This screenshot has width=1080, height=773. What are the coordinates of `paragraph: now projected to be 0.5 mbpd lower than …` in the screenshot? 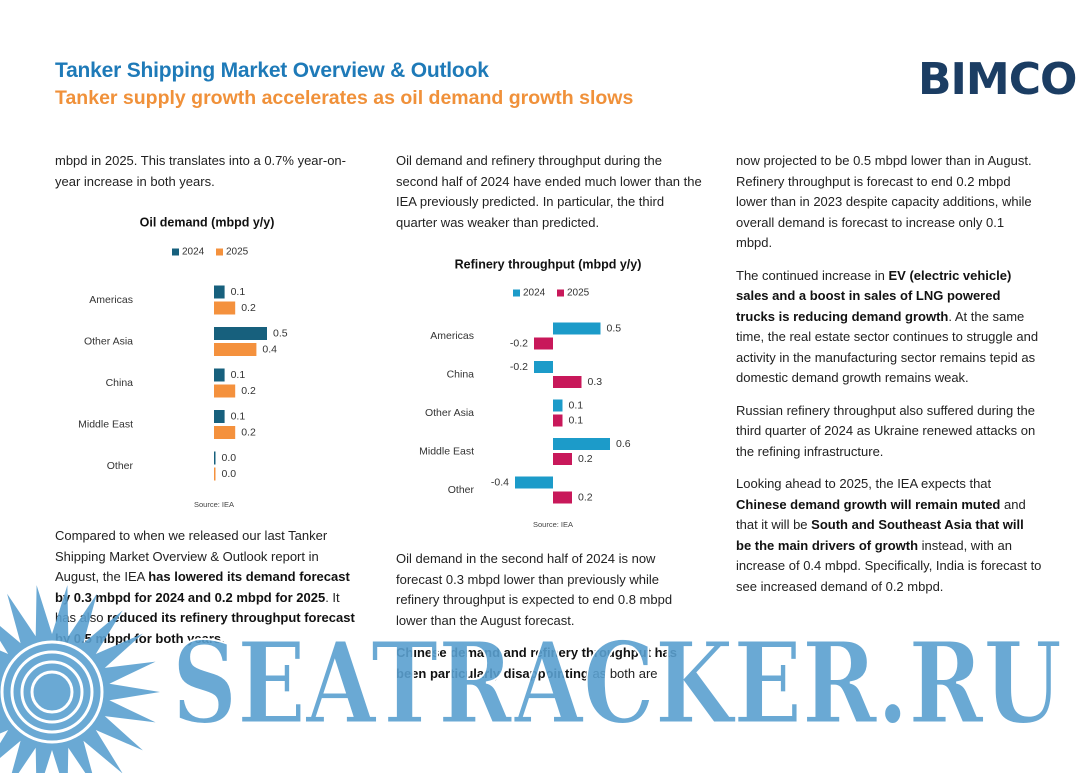 It's located at (889, 202).